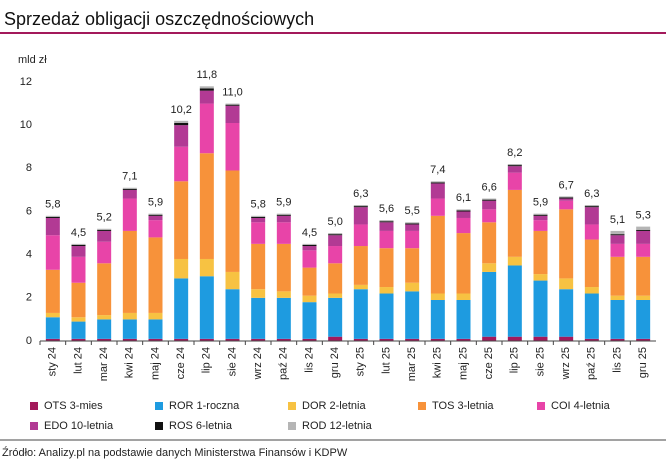 Image resolution: width=666 pixels, height=462 pixels. I want to click on total-label: 6,6, so click(489, 187).